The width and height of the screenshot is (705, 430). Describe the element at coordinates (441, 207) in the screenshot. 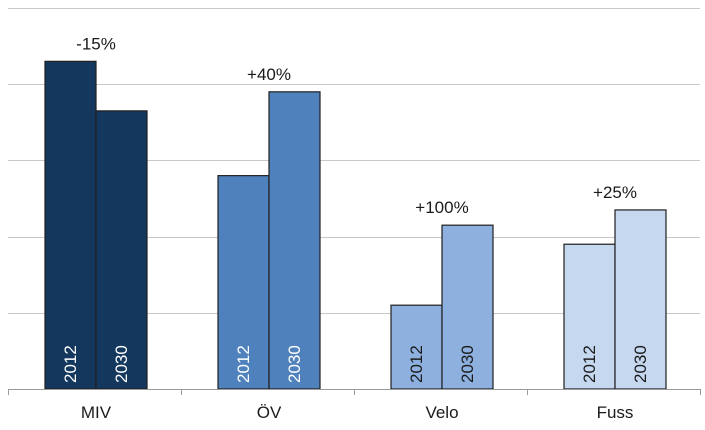

I see `change-label: +100%` at that location.